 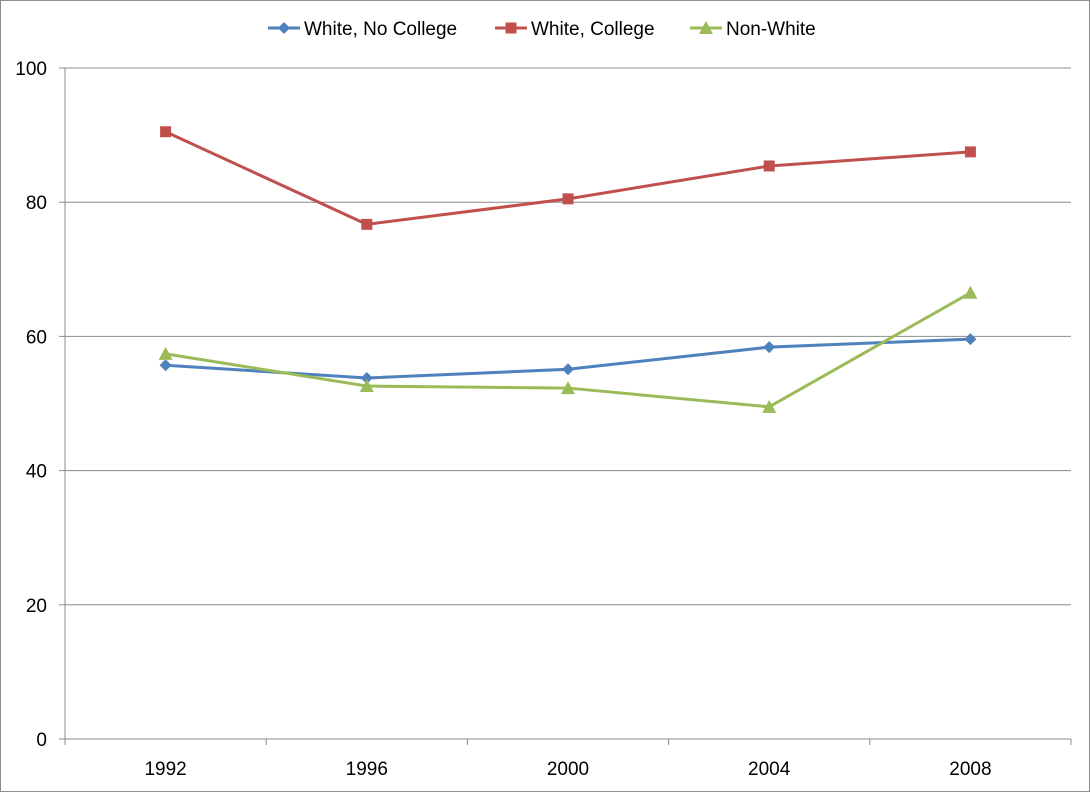 I want to click on y-tick-label: 40, so click(x=36, y=472).